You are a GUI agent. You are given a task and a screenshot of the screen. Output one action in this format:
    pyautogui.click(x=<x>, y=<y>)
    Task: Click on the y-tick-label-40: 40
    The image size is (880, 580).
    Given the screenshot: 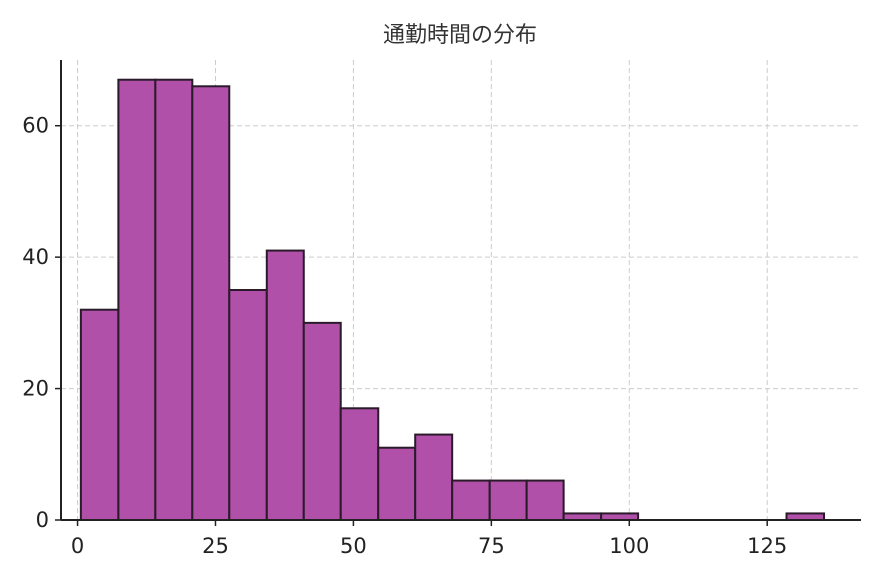 What is the action you would take?
    pyautogui.click(x=35, y=257)
    